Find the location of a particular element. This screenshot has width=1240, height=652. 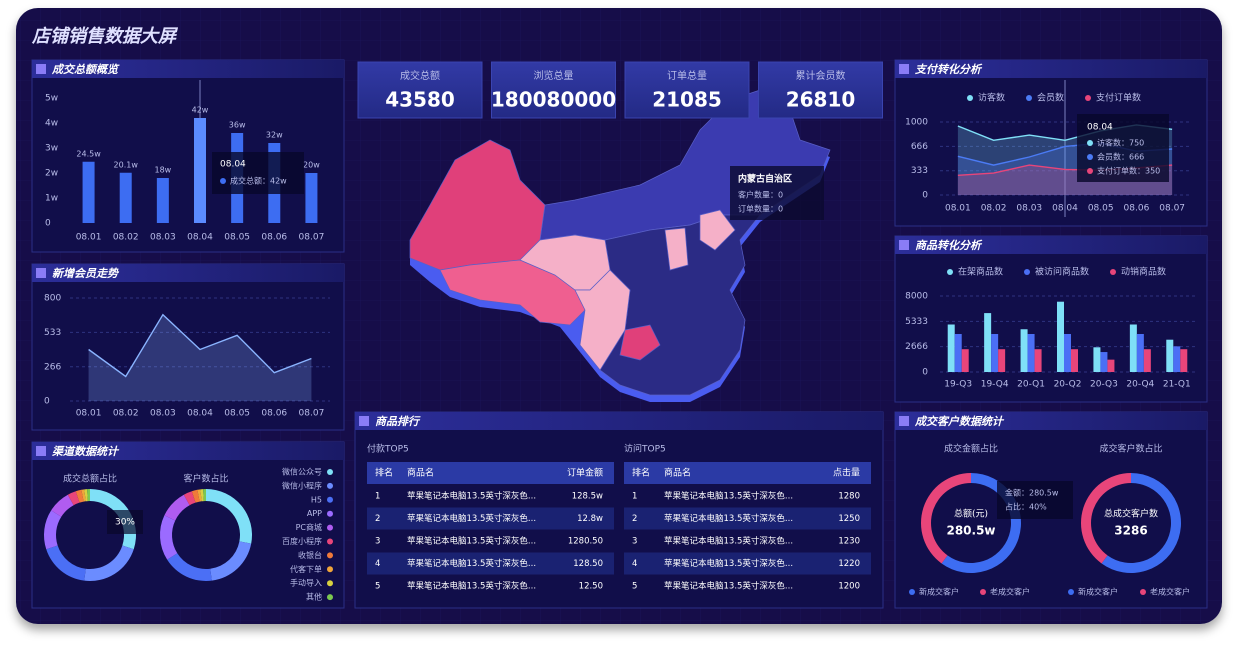

panel-title: 成交总额概览 is located at coordinates (85, 69).